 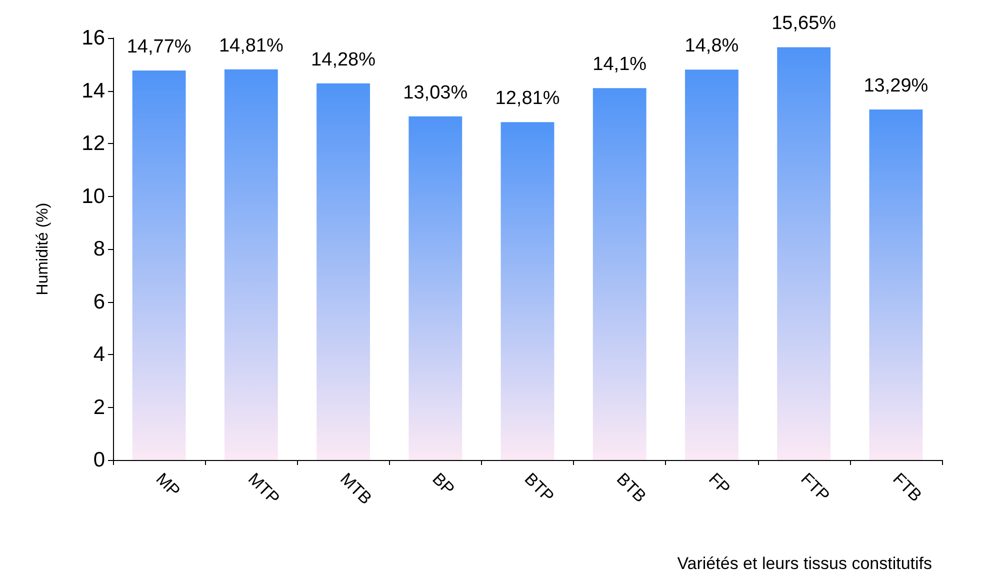 What do you see at coordinates (168, 485) in the screenshot?
I see `x-tick-label: MP` at bounding box center [168, 485].